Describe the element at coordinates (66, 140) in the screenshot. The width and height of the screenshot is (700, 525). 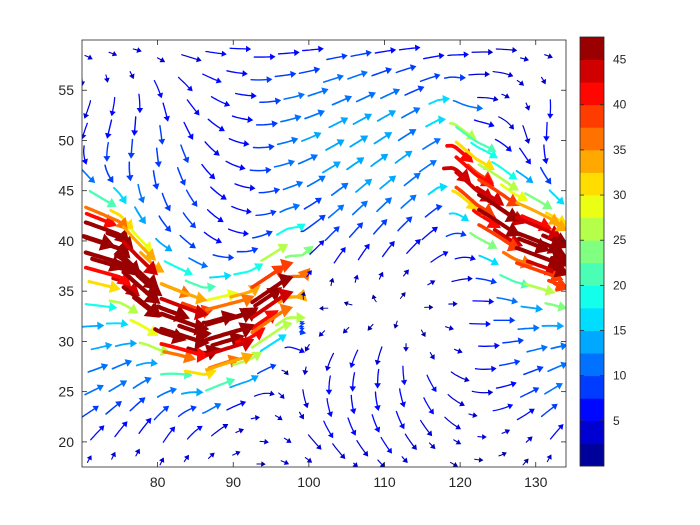
I see `y-tick-label: 50` at that location.